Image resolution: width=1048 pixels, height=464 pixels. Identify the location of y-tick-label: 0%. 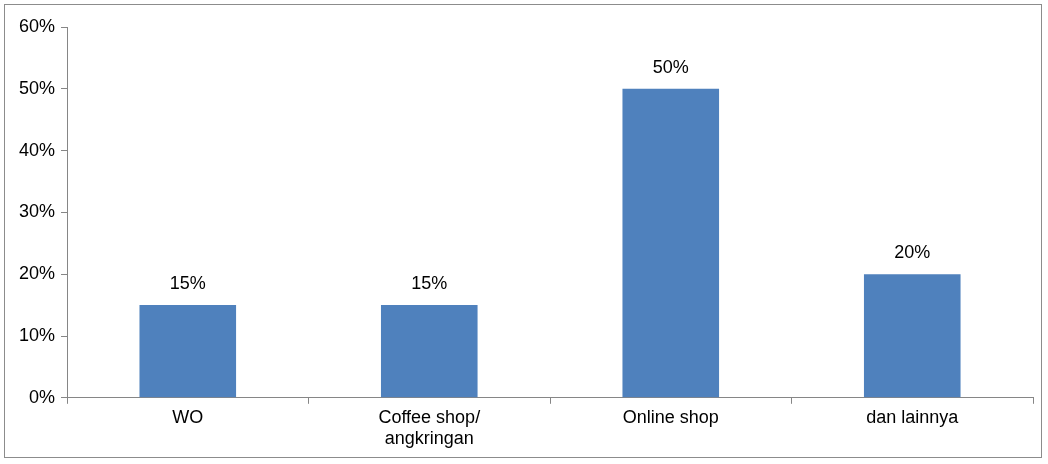
(42, 396).